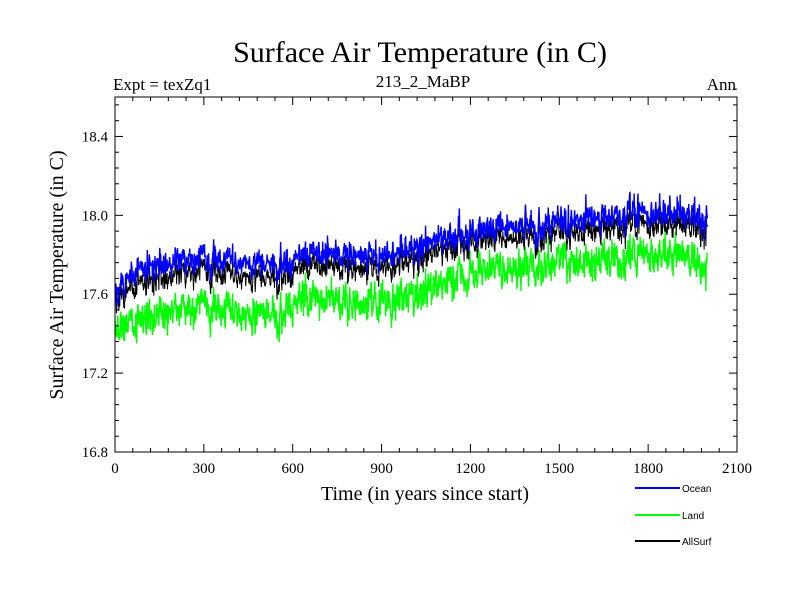 The image size is (800, 600). I want to click on series-line-ocean, so click(411, 249).